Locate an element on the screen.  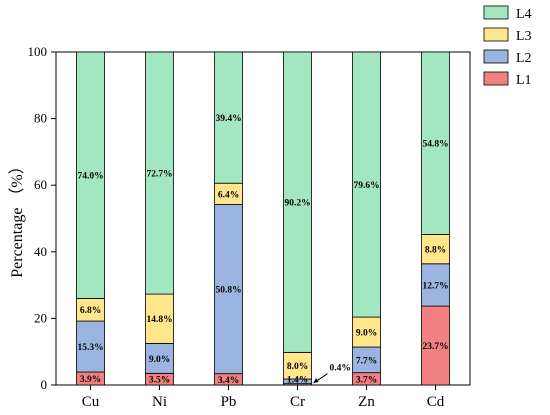
data-label-pb-l3: 6.4% is located at coordinates (228, 195).